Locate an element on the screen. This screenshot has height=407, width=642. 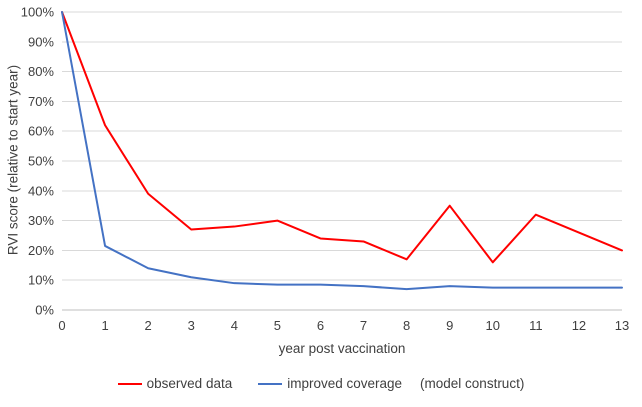
y-tick-label: 30% is located at coordinates (41, 220).